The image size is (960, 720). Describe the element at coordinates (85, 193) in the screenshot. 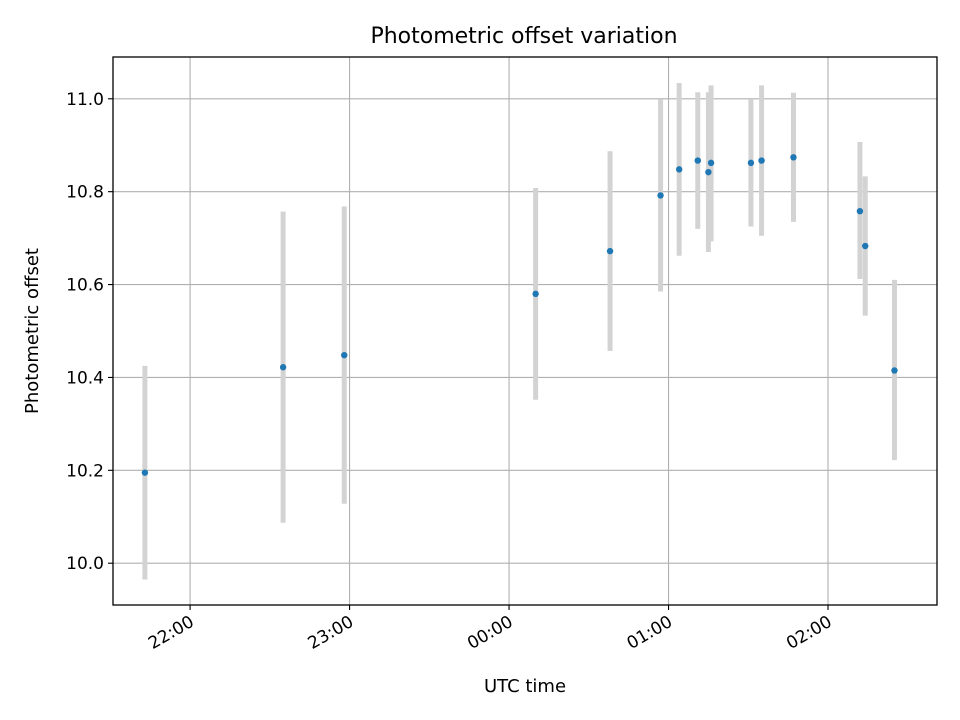

I see `y-tick-label: 10.8` at that location.